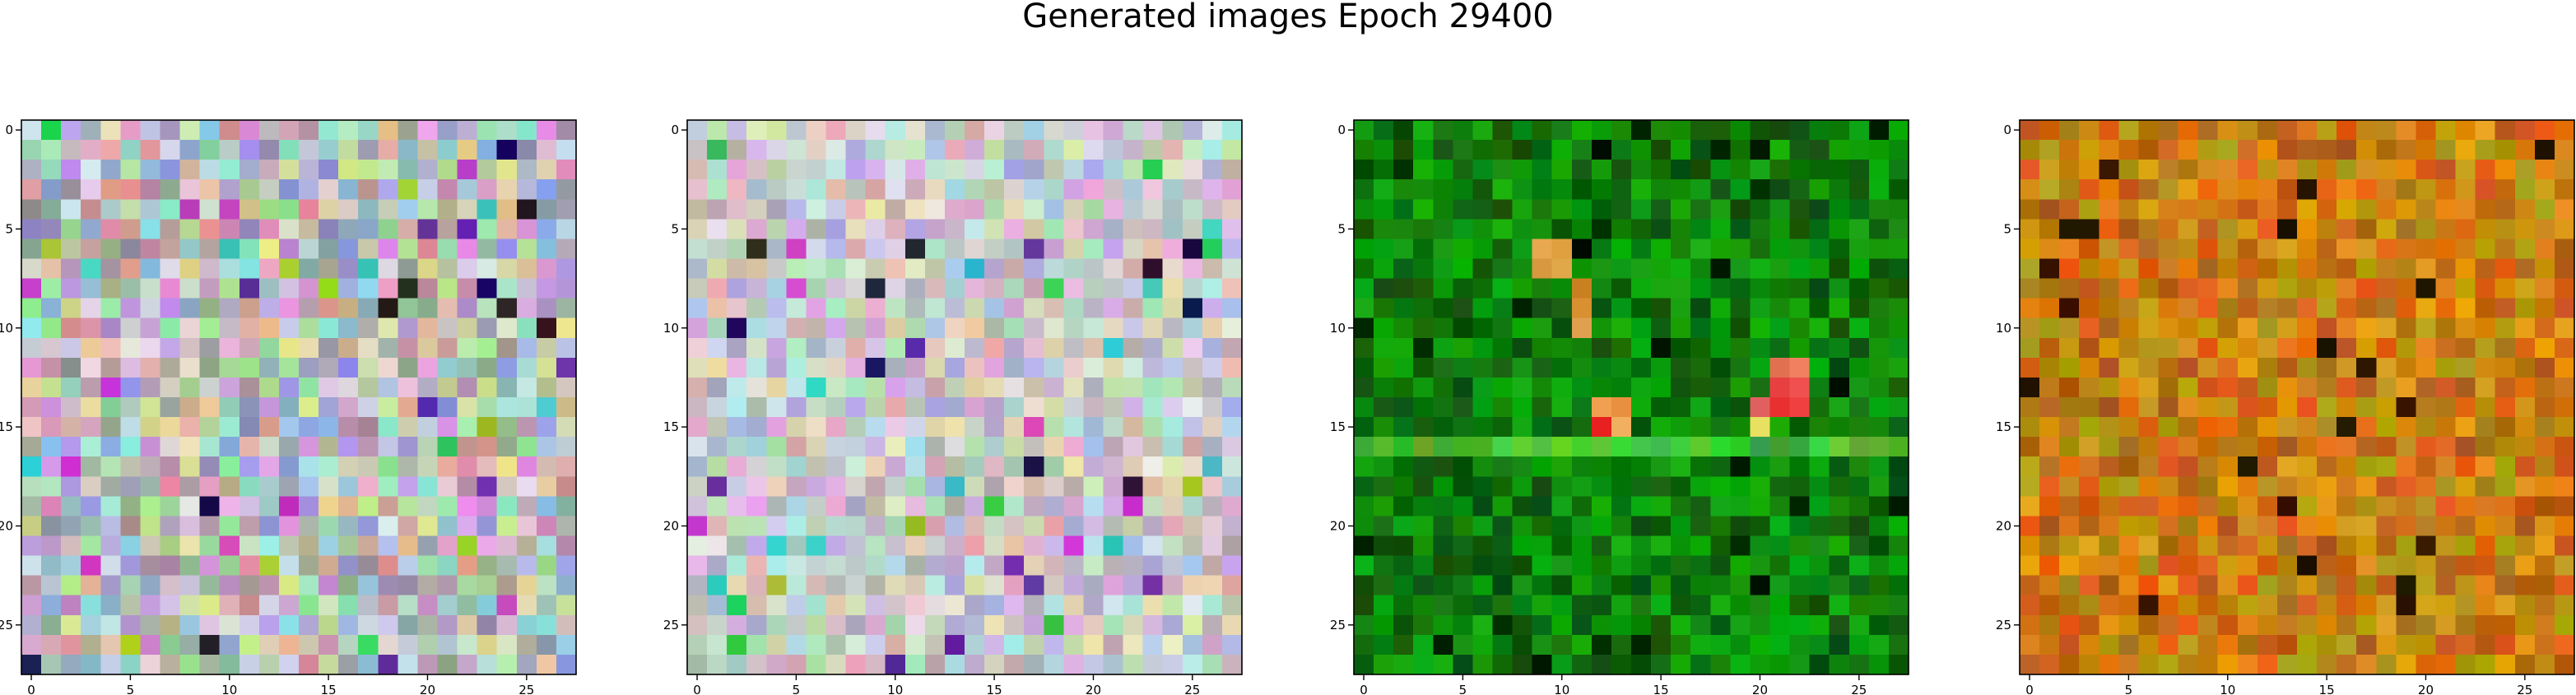  I want to click on y-tick-label: 25, so click(2003, 625).